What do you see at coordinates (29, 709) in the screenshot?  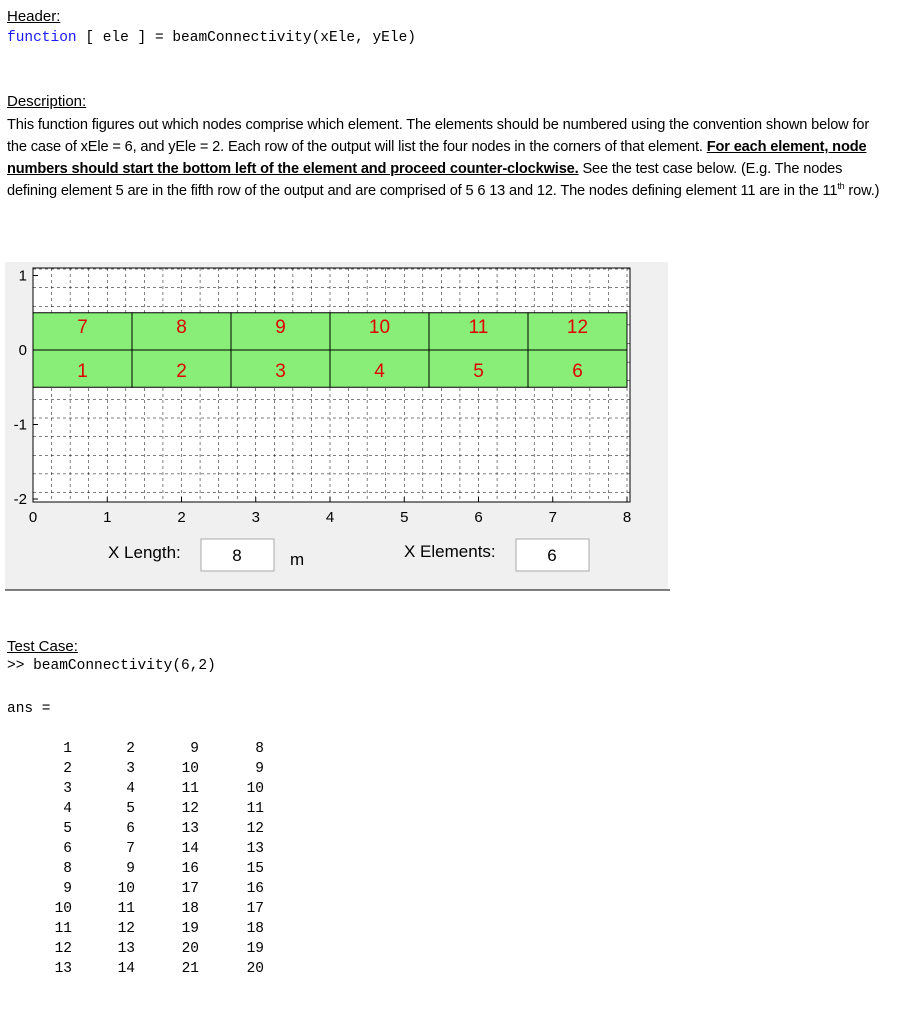 I see `ans-label: ans =` at bounding box center [29, 709].